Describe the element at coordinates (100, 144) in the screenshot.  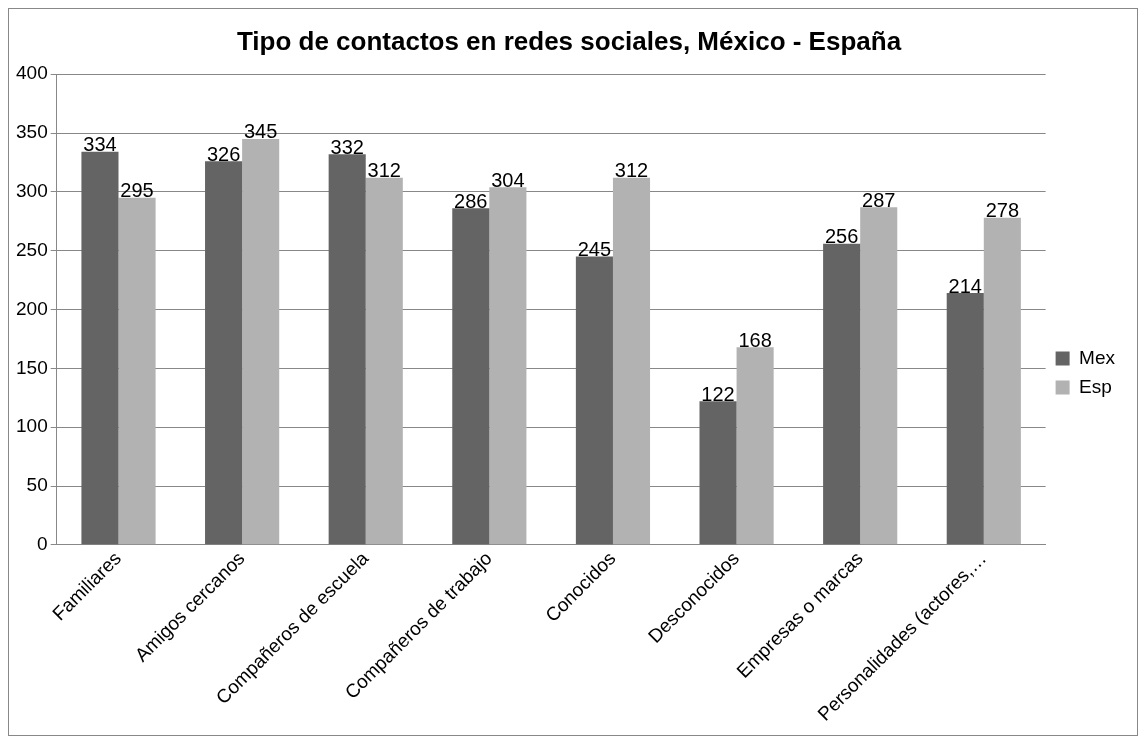
I see `data-label: 334` at that location.